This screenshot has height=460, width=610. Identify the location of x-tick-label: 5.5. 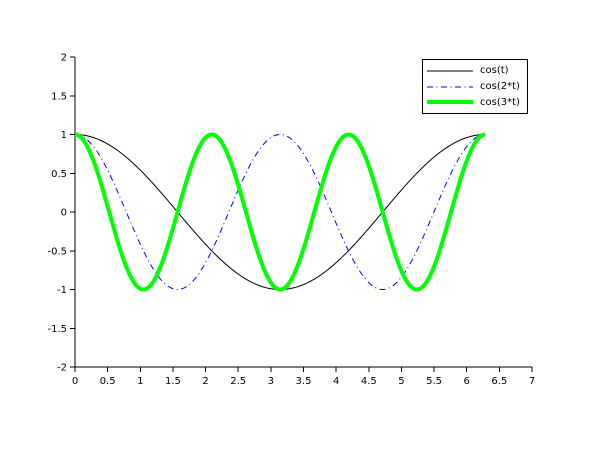
(434, 381).